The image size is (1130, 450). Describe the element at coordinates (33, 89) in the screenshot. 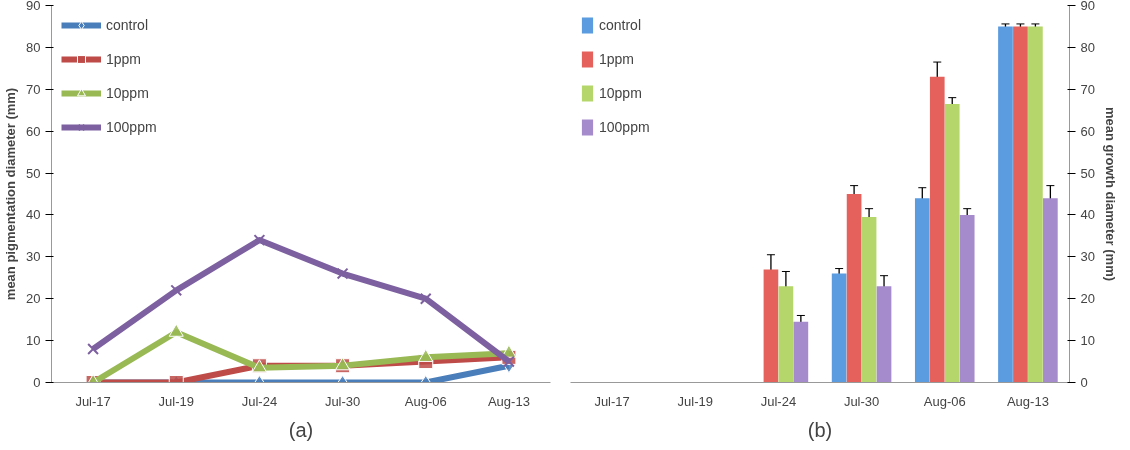

I see `y-tick-label: 70` at that location.